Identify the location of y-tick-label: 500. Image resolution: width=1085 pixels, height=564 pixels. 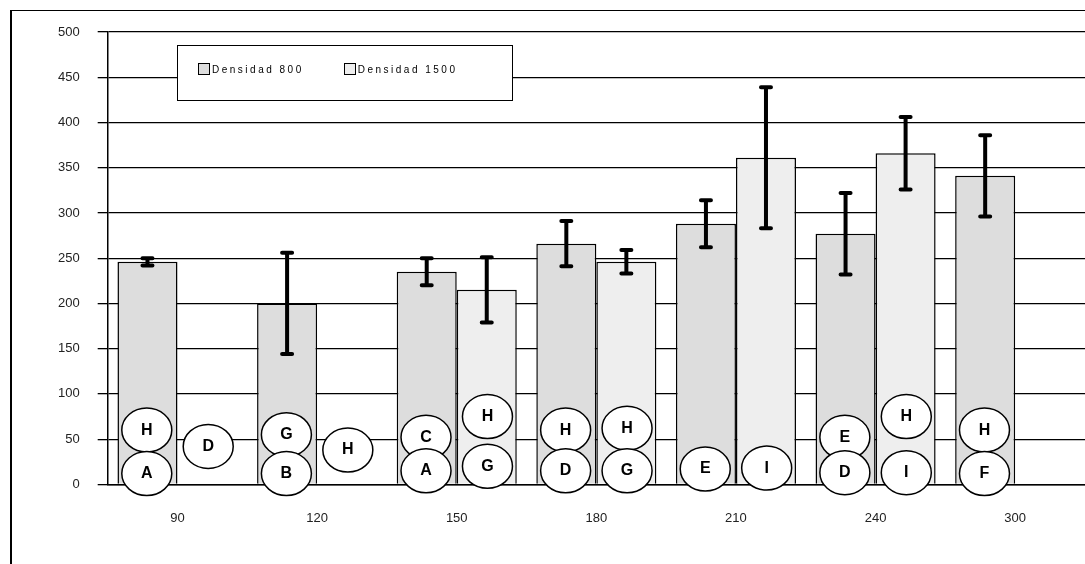
(68, 31).